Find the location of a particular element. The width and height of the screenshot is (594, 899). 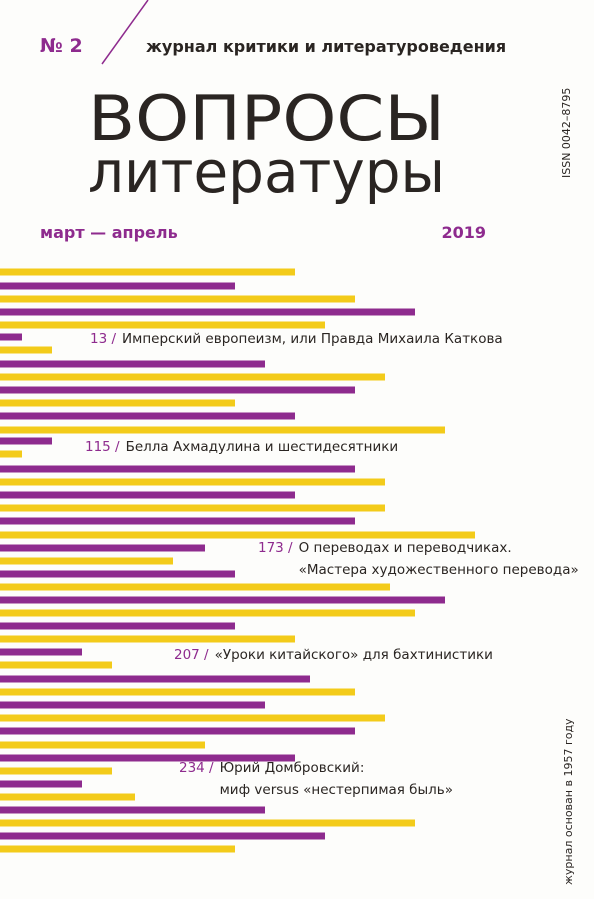

title-line2: литературы is located at coordinates (266, 172).